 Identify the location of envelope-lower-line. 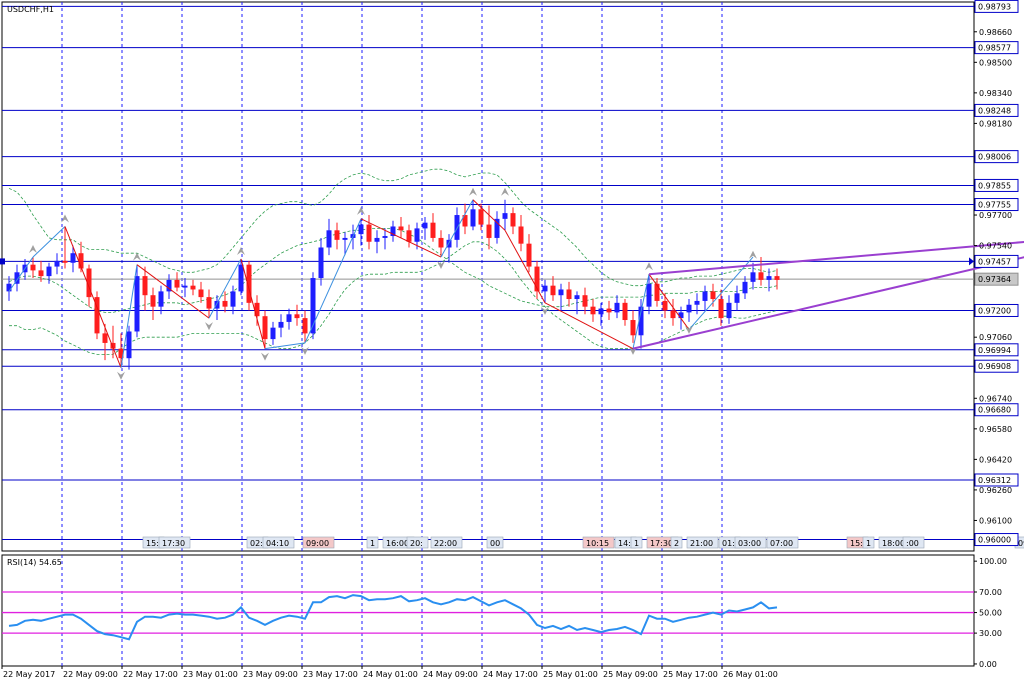
(393, 298).